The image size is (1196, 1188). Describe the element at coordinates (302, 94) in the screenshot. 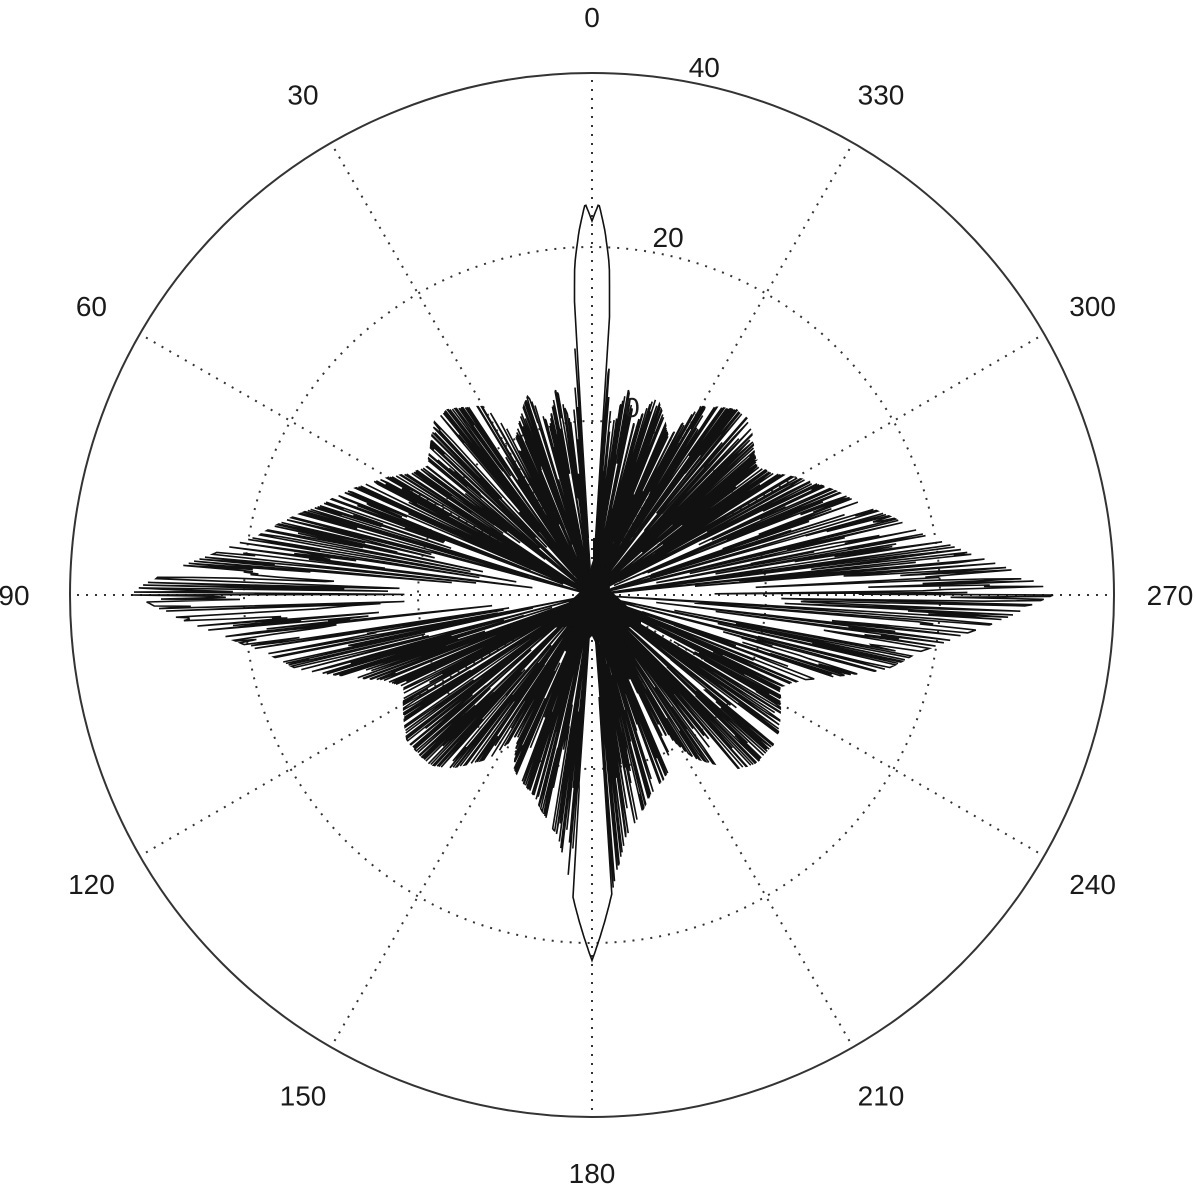

I see `angular-tick-label: 30` at that location.